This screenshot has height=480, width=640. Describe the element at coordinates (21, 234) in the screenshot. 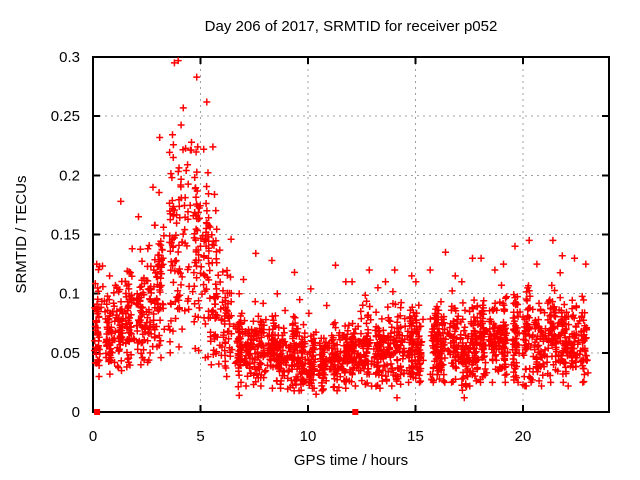

I see `y-axis-label: SRMTID / TECUs` at that location.